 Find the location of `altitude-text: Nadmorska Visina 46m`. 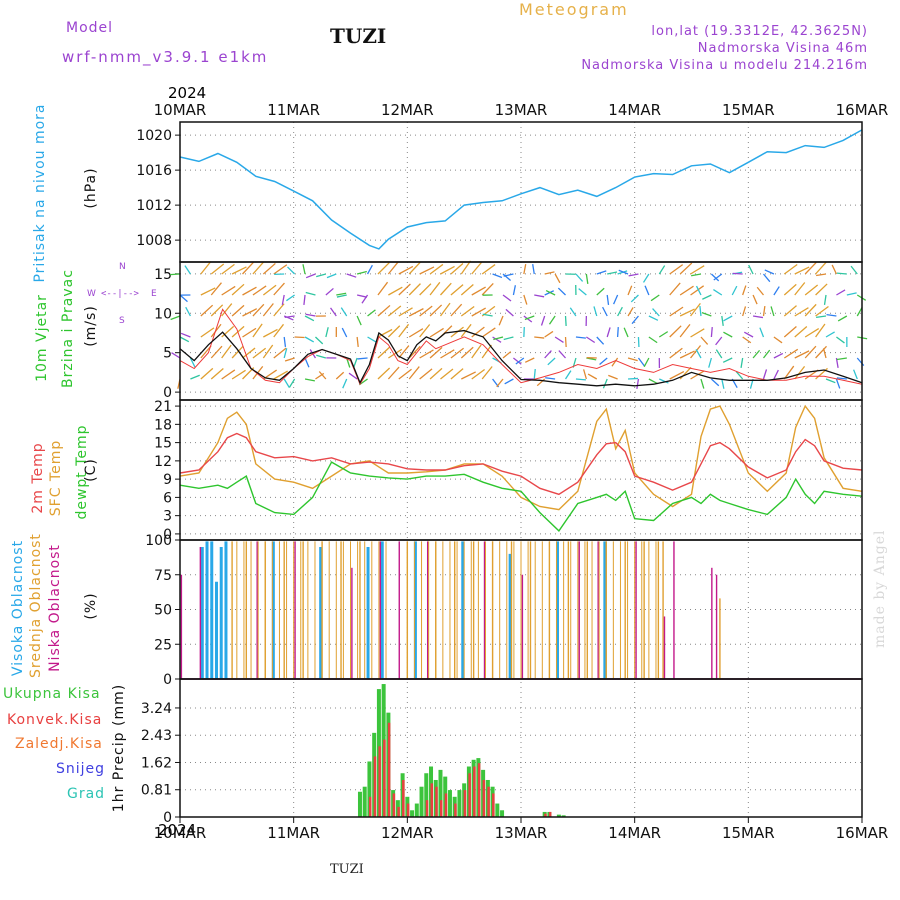

altitude-text: Nadmorska Visina 46m is located at coordinates (782, 48).